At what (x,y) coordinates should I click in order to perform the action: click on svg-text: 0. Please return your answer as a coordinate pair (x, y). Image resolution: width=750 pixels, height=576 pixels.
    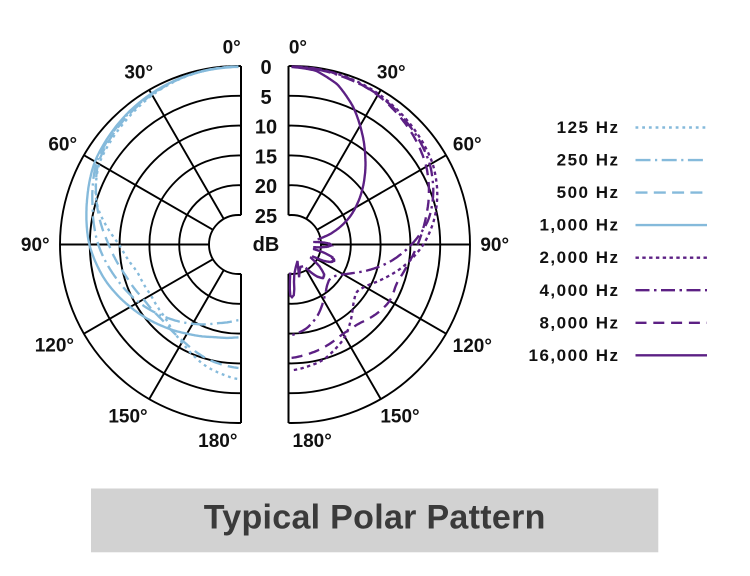
    Looking at the image, I should click on (265, 68).